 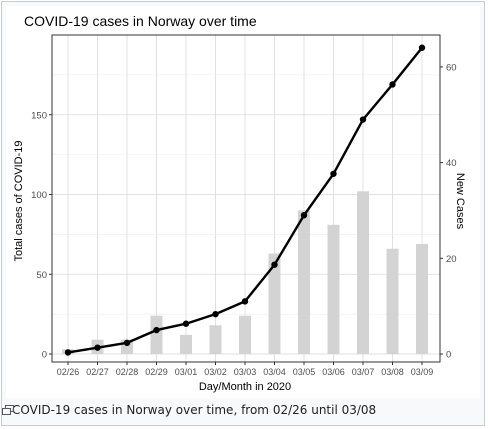 I want to click on y-axis-label: Total cases of COVID-19, so click(x=19, y=200).